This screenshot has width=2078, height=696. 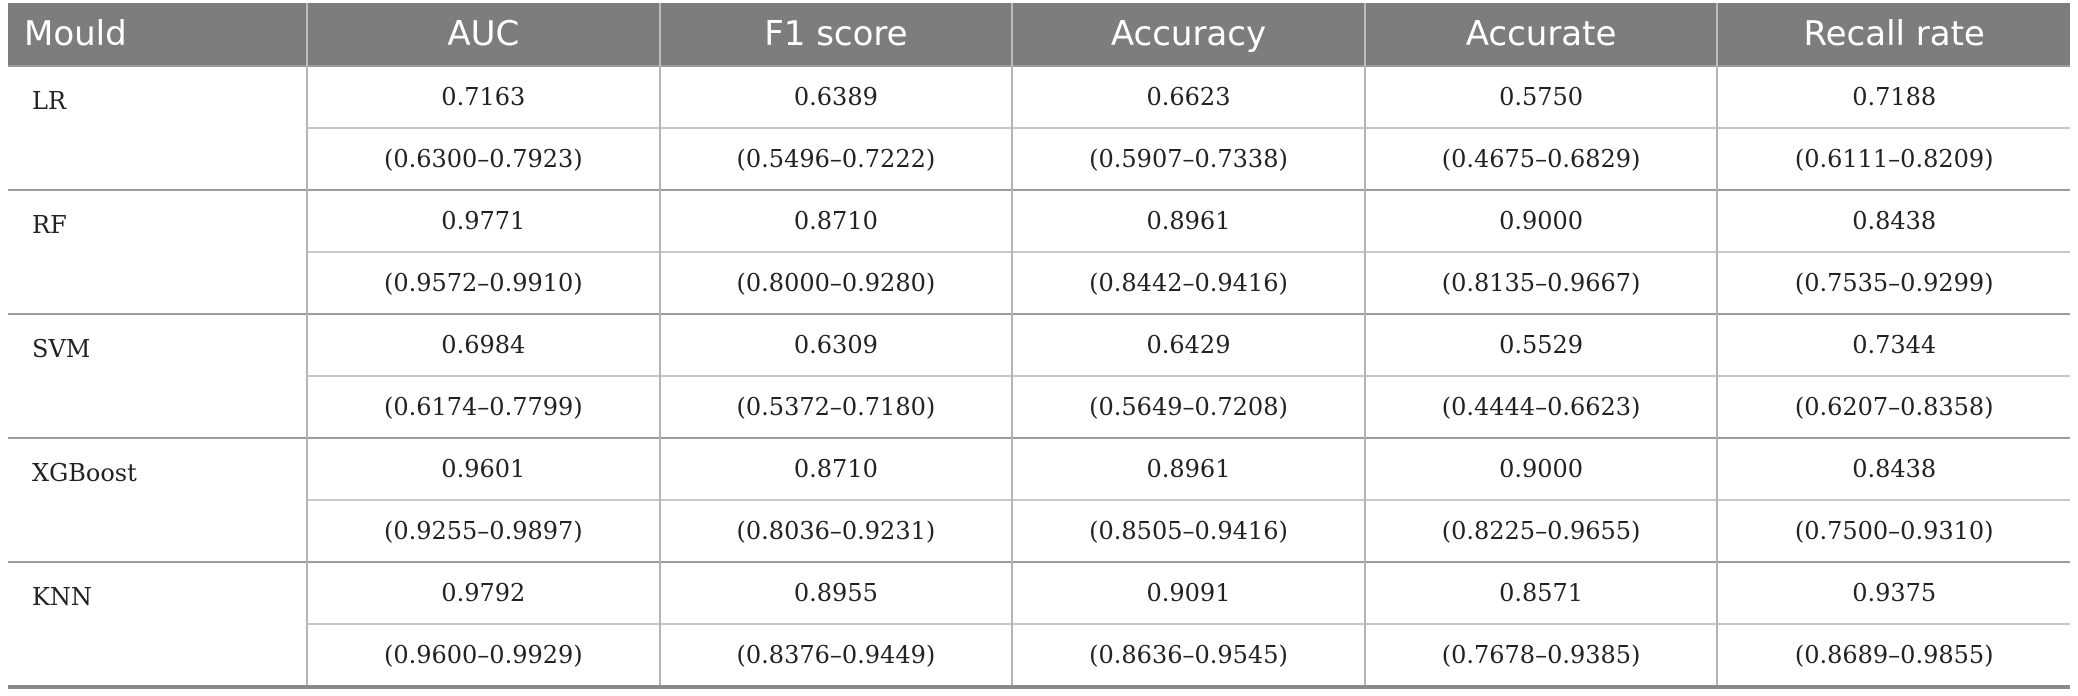 I want to click on ci-cell: (0.5649–0.7208), so click(x=1188, y=406).